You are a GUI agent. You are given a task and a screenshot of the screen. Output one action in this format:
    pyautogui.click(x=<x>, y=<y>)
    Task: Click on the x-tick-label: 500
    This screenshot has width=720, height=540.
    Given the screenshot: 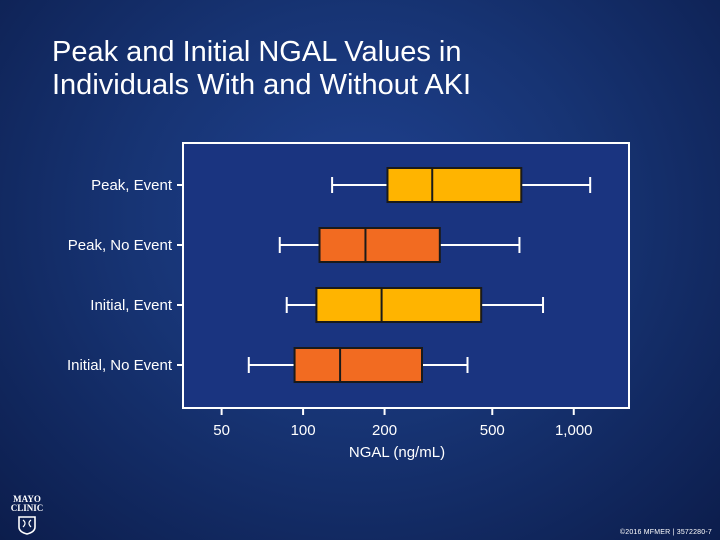 What is the action you would take?
    pyautogui.click(x=492, y=430)
    